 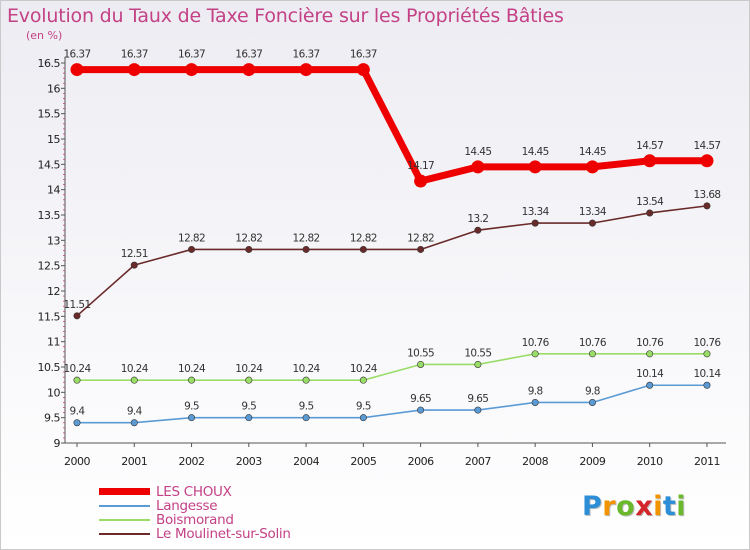 What do you see at coordinates (77, 461) in the screenshot?
I see `x-tick-label: 2000` at bounding box center [77, 461].